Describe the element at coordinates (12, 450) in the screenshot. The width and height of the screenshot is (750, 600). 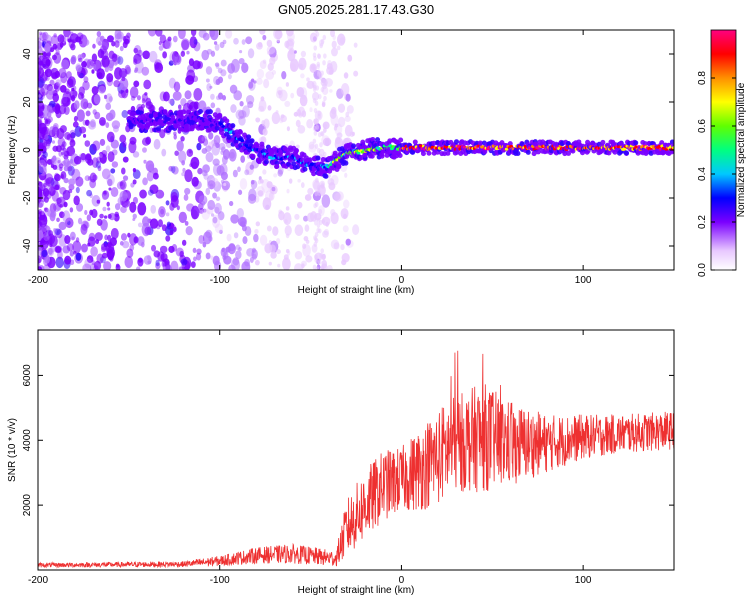
I see `snr-y-label: SNR (10 * v/v)` at that location.